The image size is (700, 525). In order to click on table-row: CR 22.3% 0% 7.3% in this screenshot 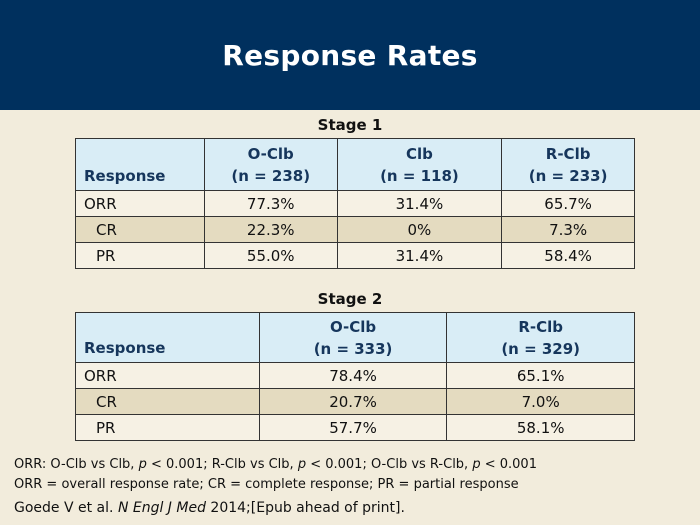, I will do `click(355, 229)`.